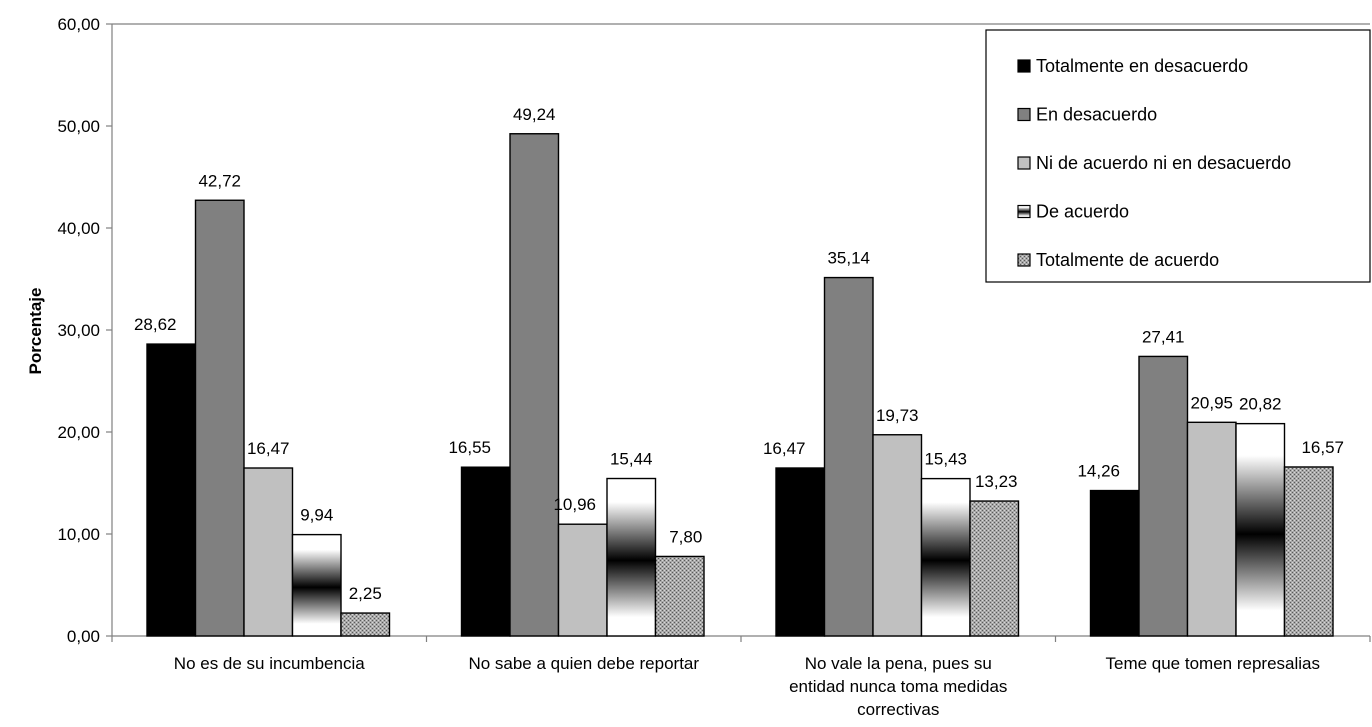 Image resolution: width=1372 pixels, height=727 pixels. I want to click on y-tick-label: 40,00, so click(78, 228).